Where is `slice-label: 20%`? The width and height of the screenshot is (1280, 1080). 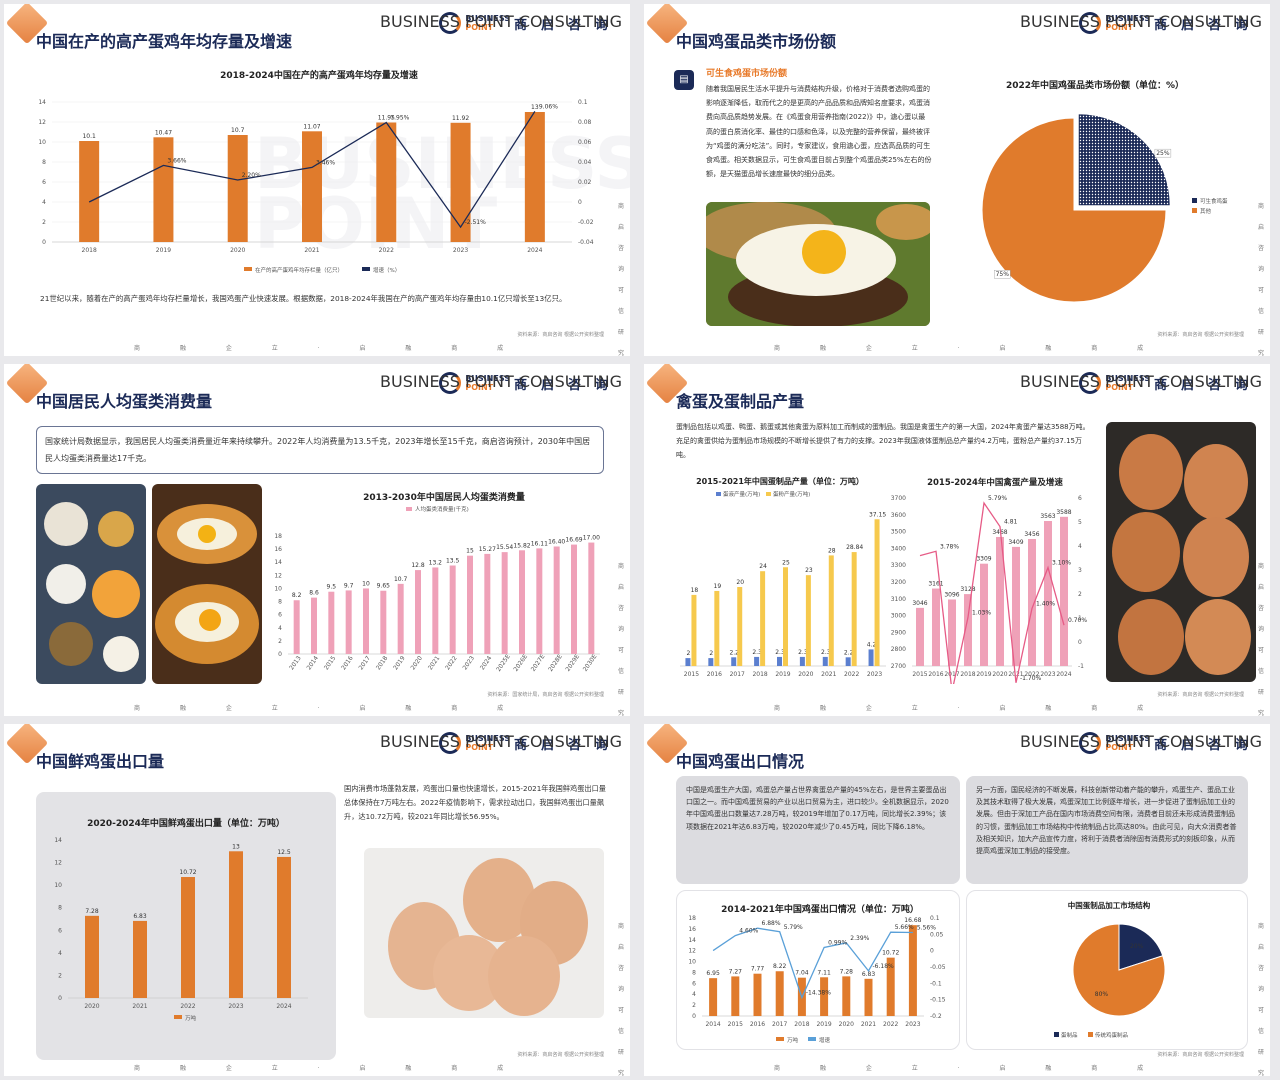 slice-label: 20% is located at coordinates (1137, 946).